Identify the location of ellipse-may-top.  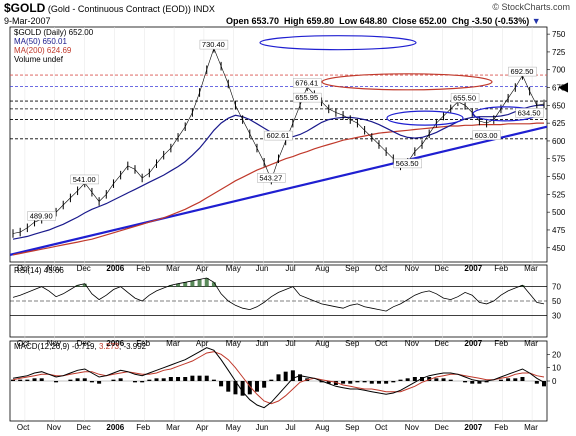
(338, 43).